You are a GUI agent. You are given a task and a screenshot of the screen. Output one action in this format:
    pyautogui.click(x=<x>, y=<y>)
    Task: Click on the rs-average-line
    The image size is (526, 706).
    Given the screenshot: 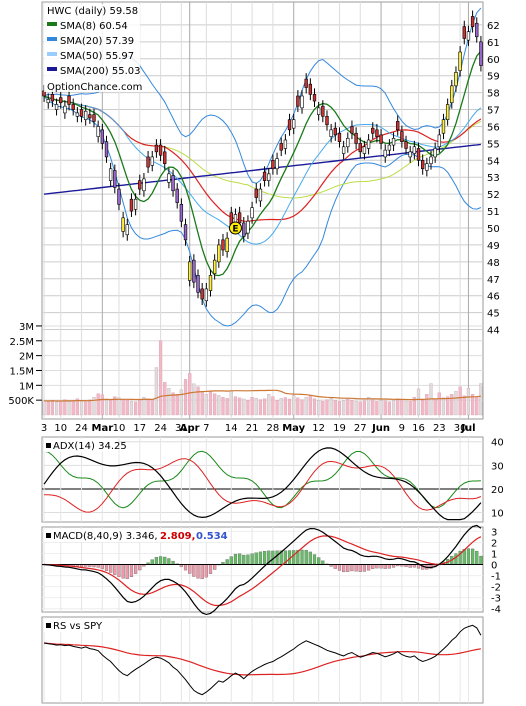 What is the action you would take?
    pyautogui.click(x=263, y=659)
    